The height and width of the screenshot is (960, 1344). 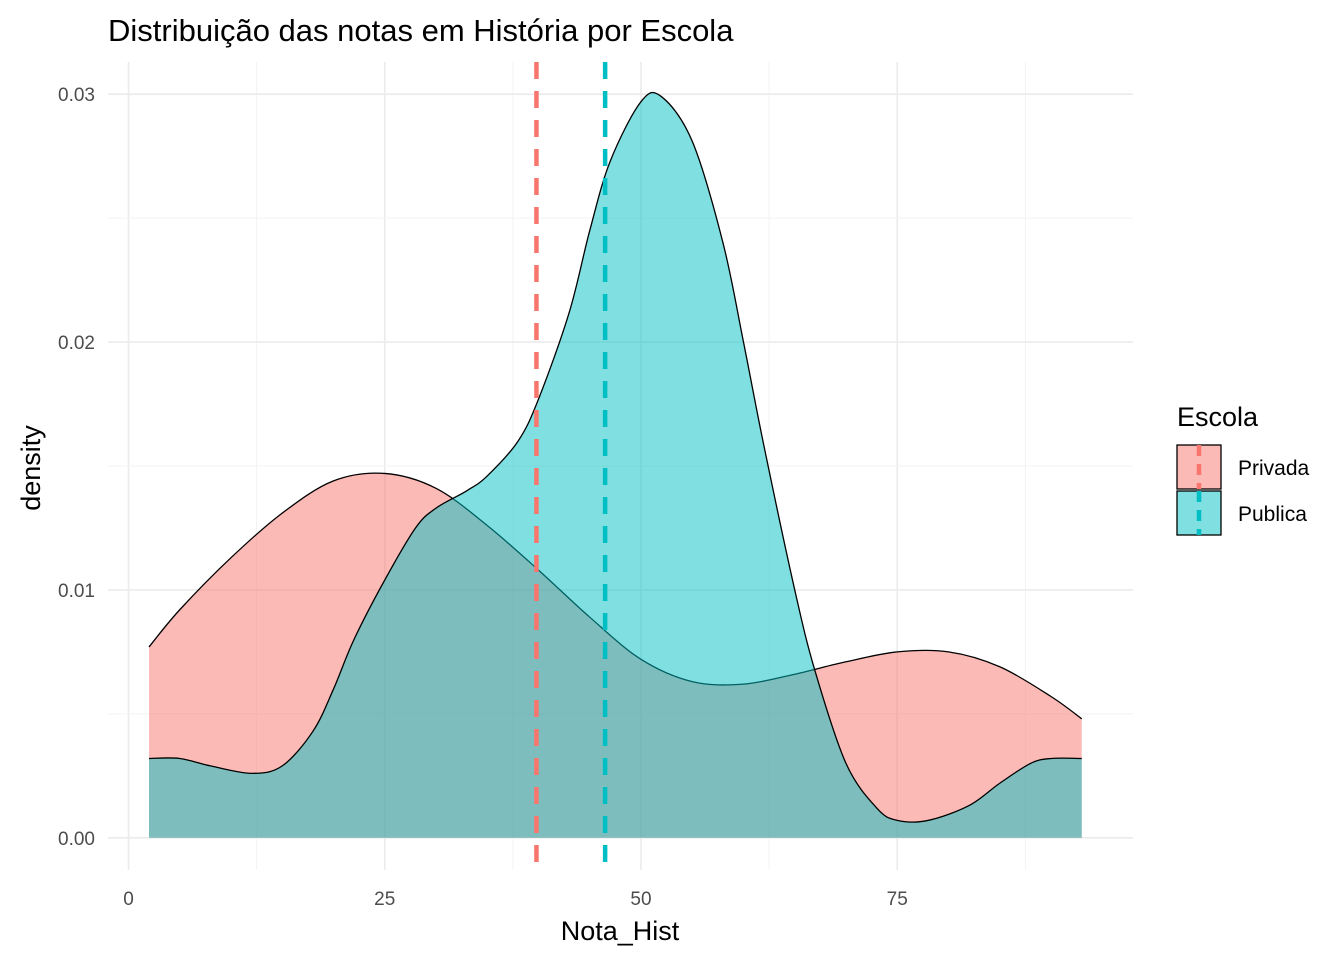 I want to click on legend: Escola Privada Publica, so click(x=1243, y=469).